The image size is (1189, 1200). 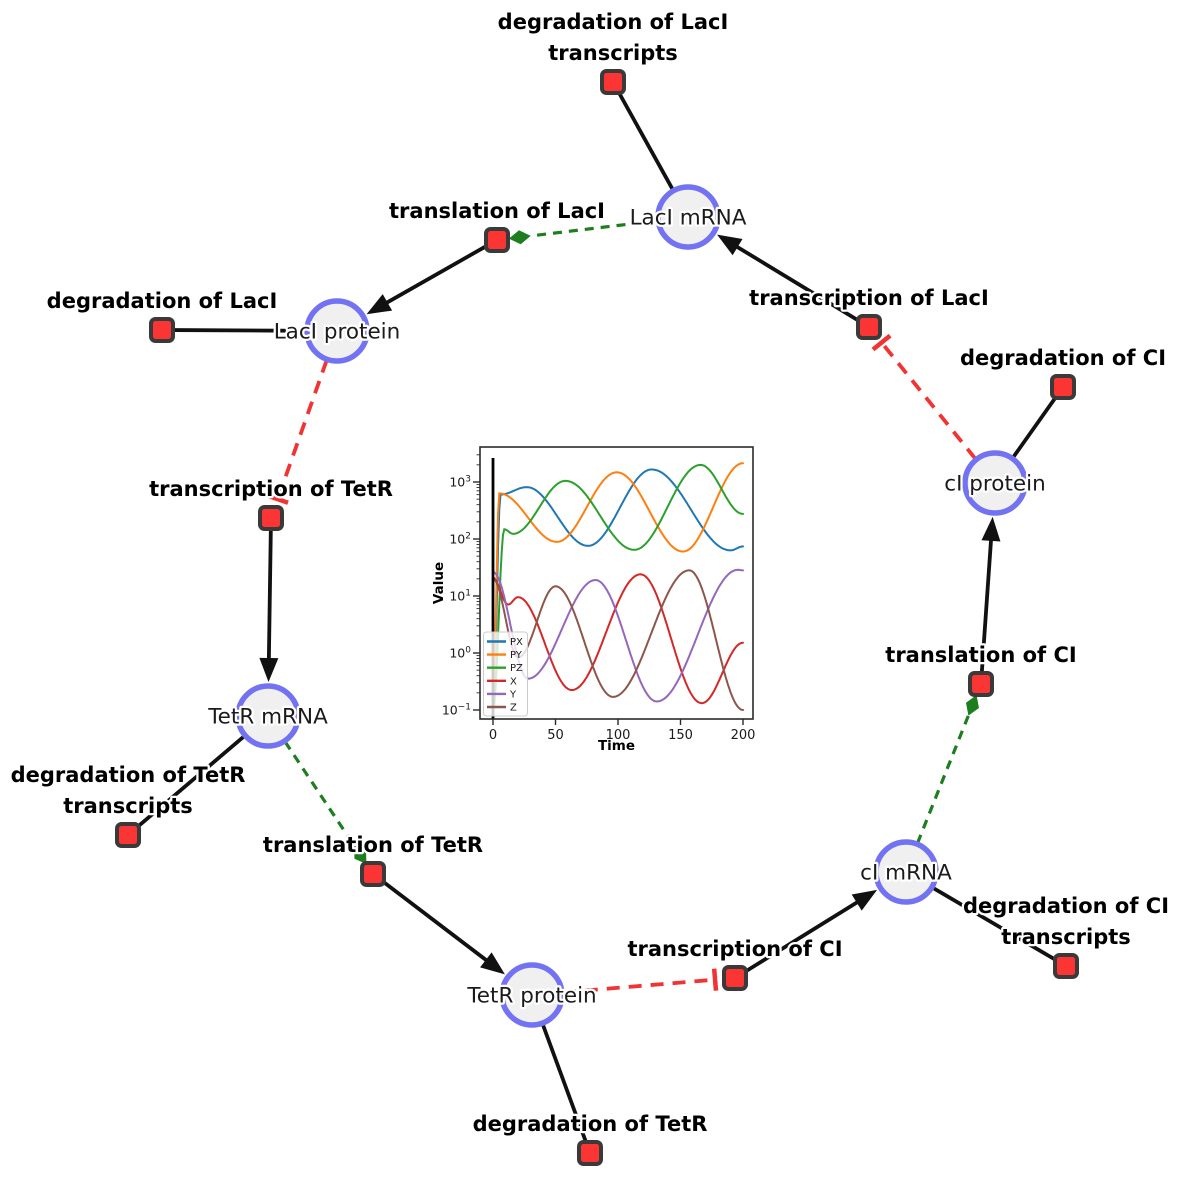 What do you see at coordinates (1063, 387) in the screenshot?
I see `reaction-node-deg_ci` at bounding box center [1063, 387].